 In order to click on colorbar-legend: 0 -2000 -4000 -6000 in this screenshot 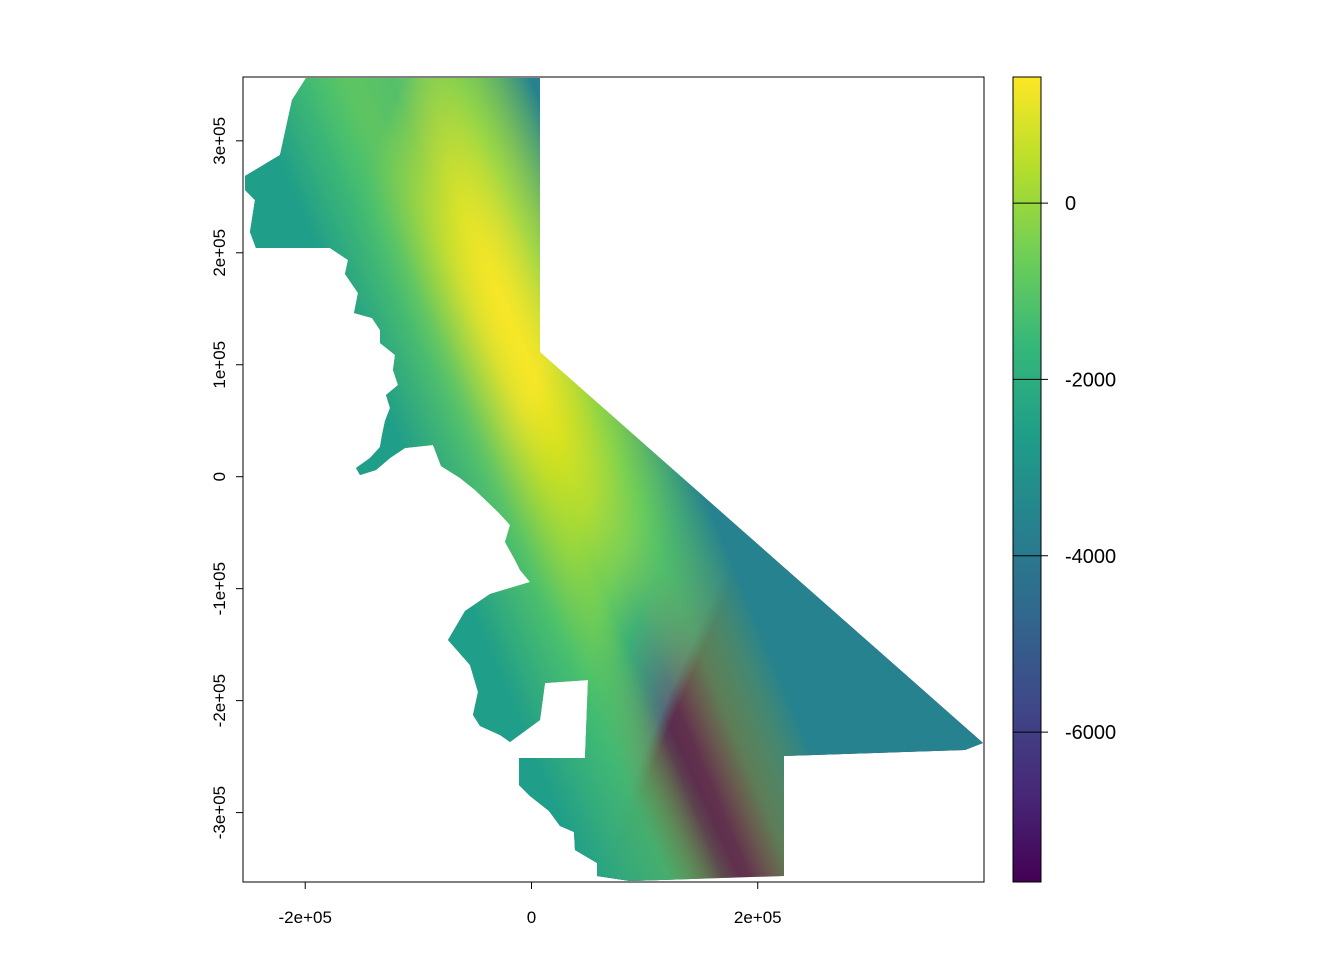, I will do `click(1064, 479)`.